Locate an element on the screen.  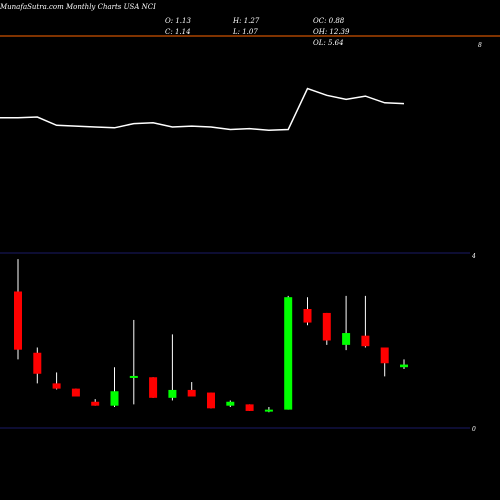
open-label: O: 1.13 is located at coordinates (178, 21).